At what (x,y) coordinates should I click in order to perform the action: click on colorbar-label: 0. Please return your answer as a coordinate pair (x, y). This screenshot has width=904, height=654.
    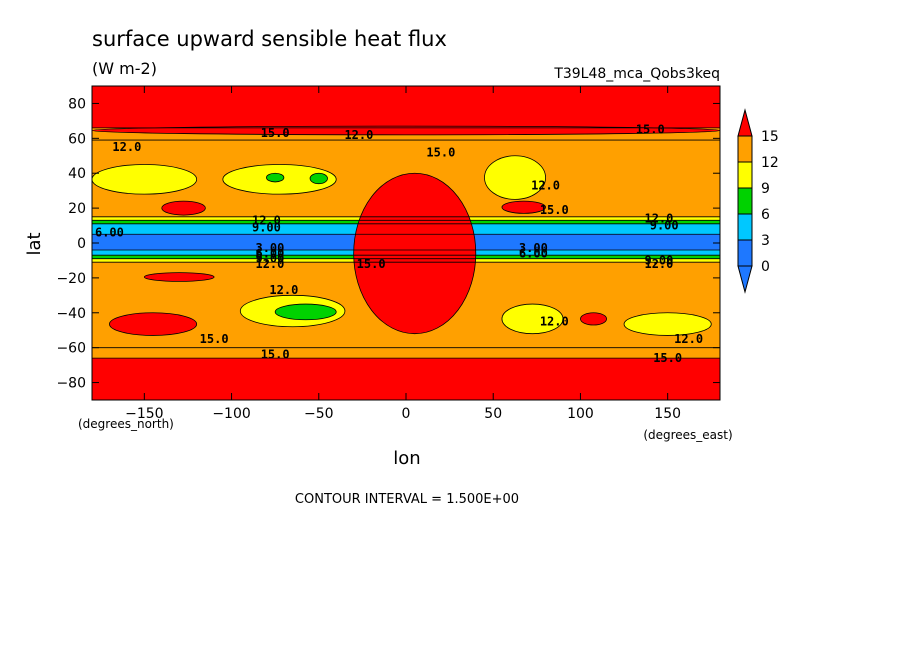
    Looking at the image, I should click on (765, 267).